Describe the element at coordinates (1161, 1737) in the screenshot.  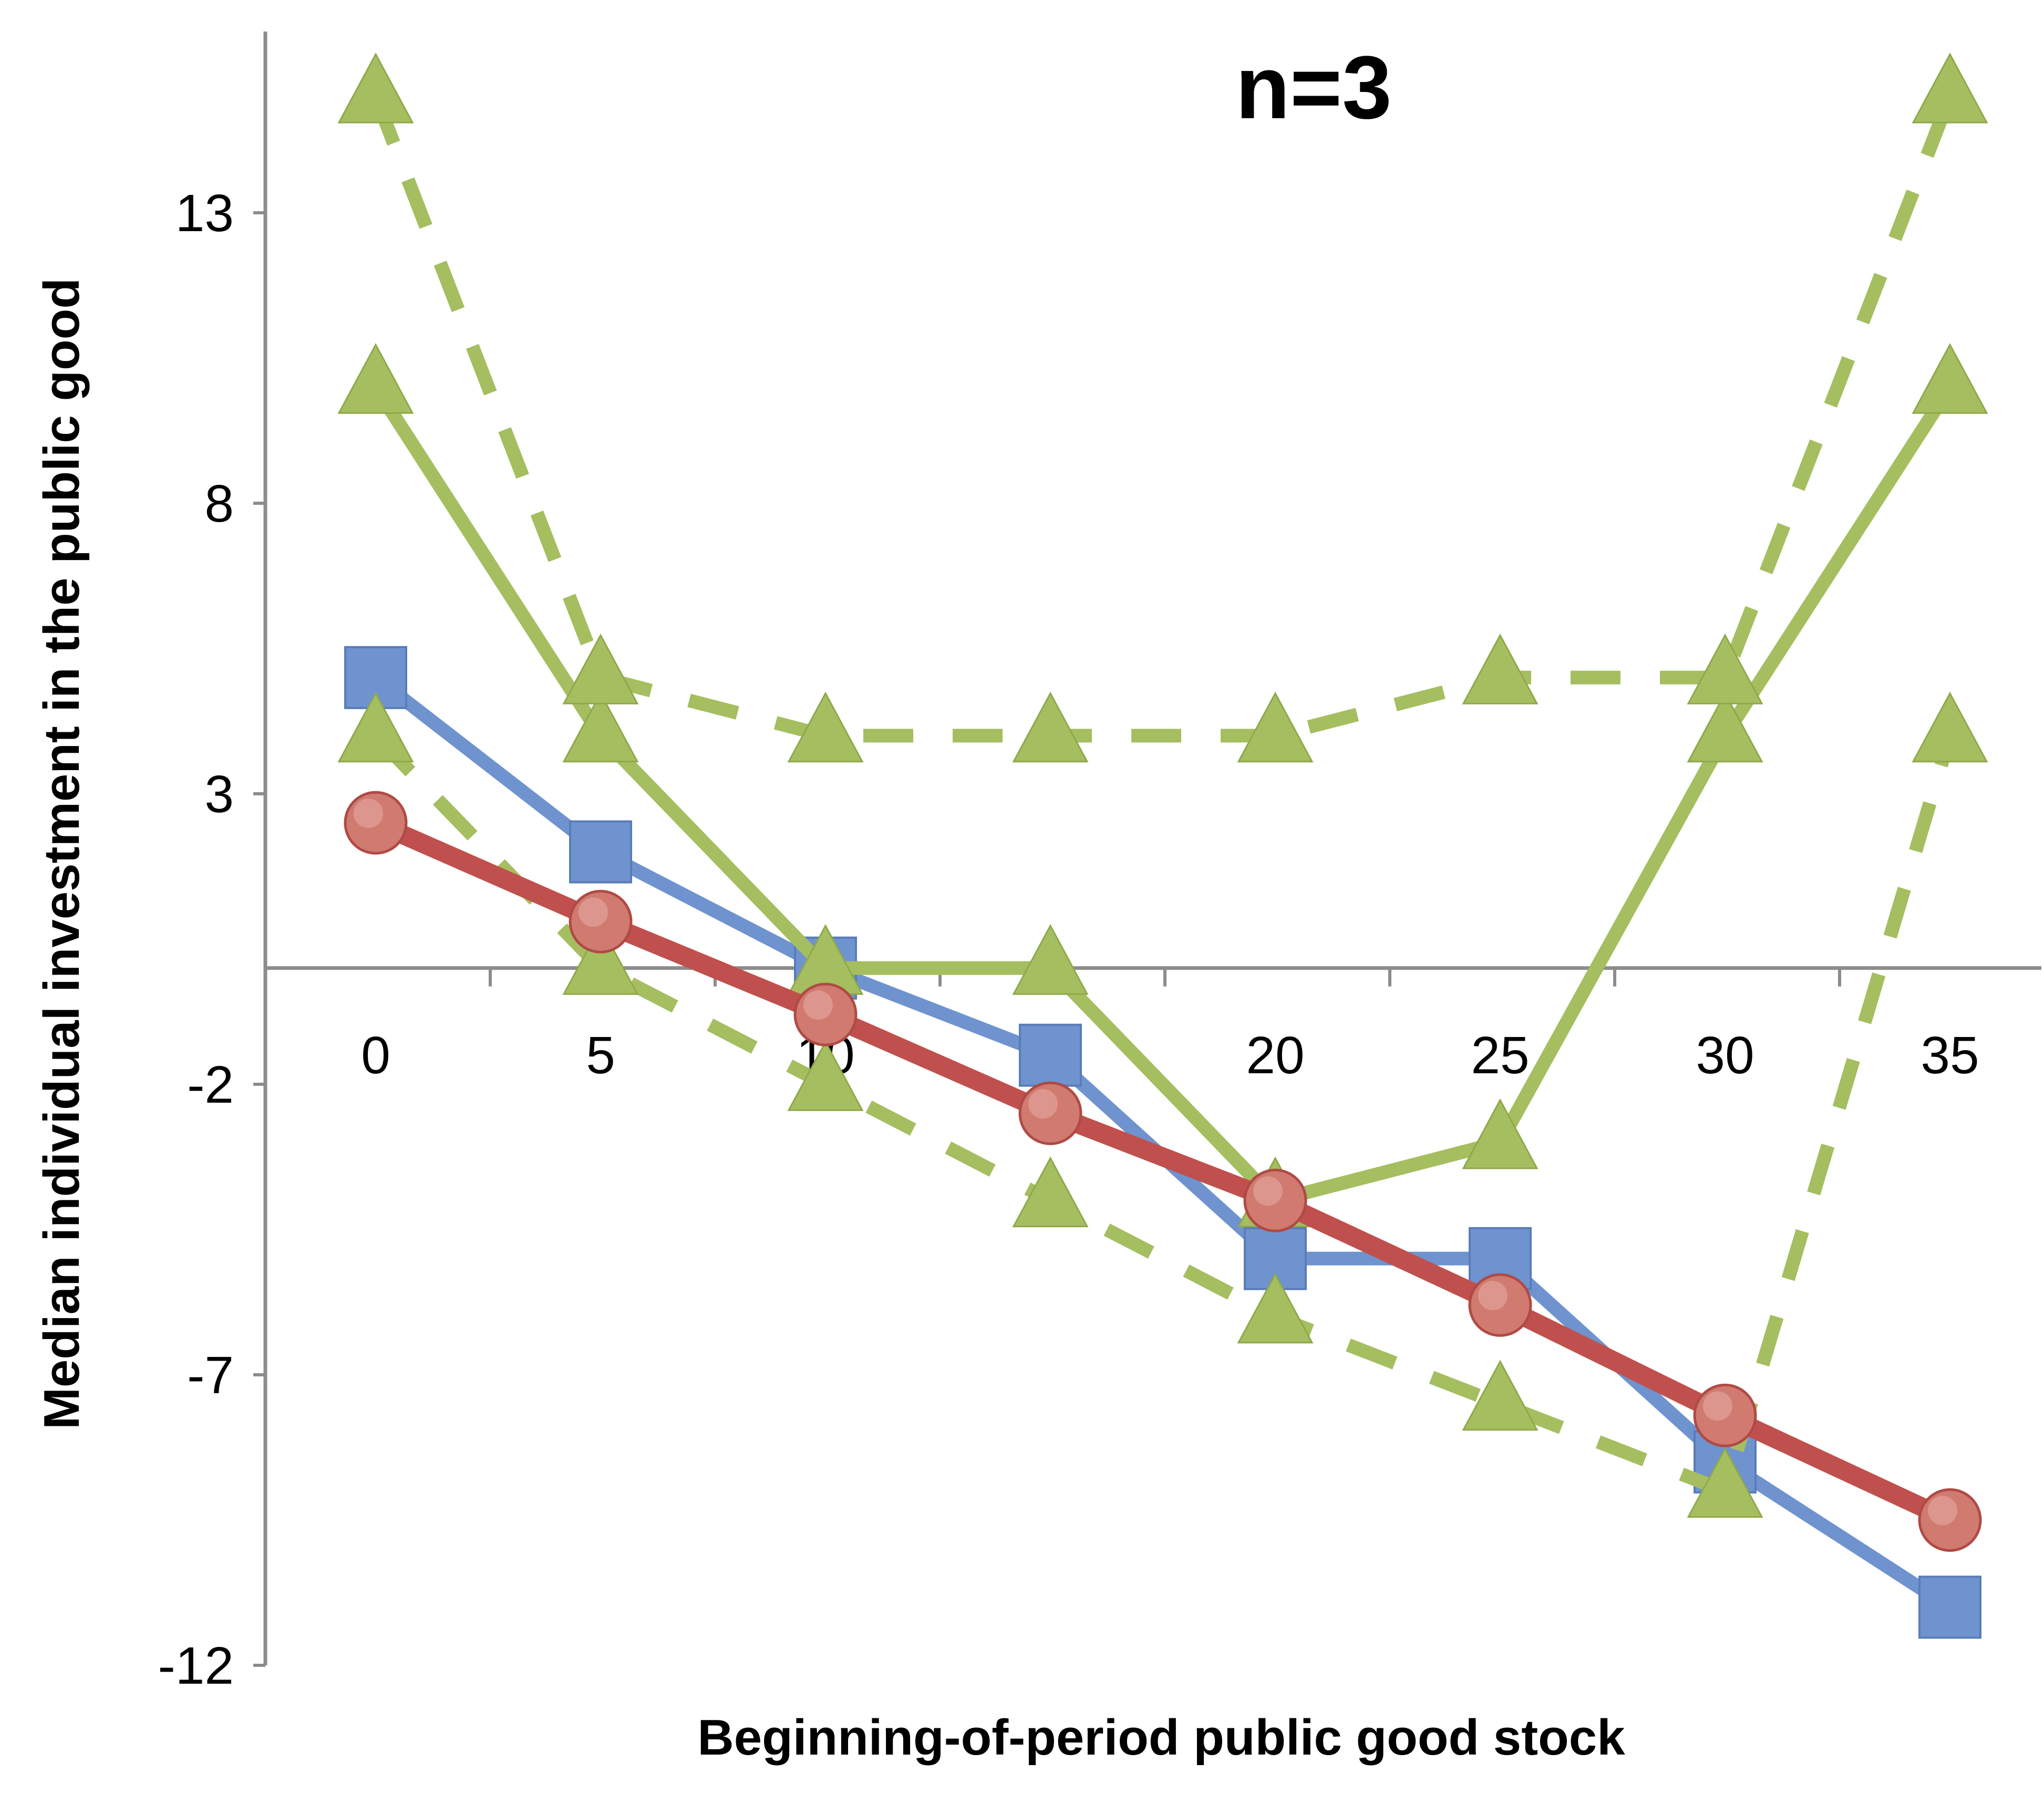
I see `x-axis-title: Beginning-of-period public good stock` at that location.